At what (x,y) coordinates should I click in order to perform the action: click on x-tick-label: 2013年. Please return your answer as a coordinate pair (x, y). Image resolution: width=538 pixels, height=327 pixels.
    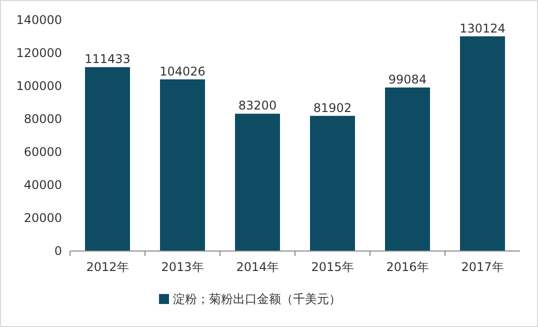
    Looking at the image, I should click on (182, 267).